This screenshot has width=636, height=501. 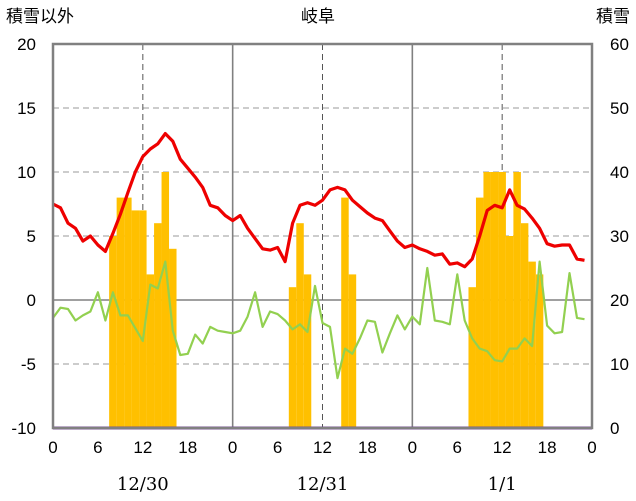 I want to click on date-label: 12/31, so click(x=323, y=484).